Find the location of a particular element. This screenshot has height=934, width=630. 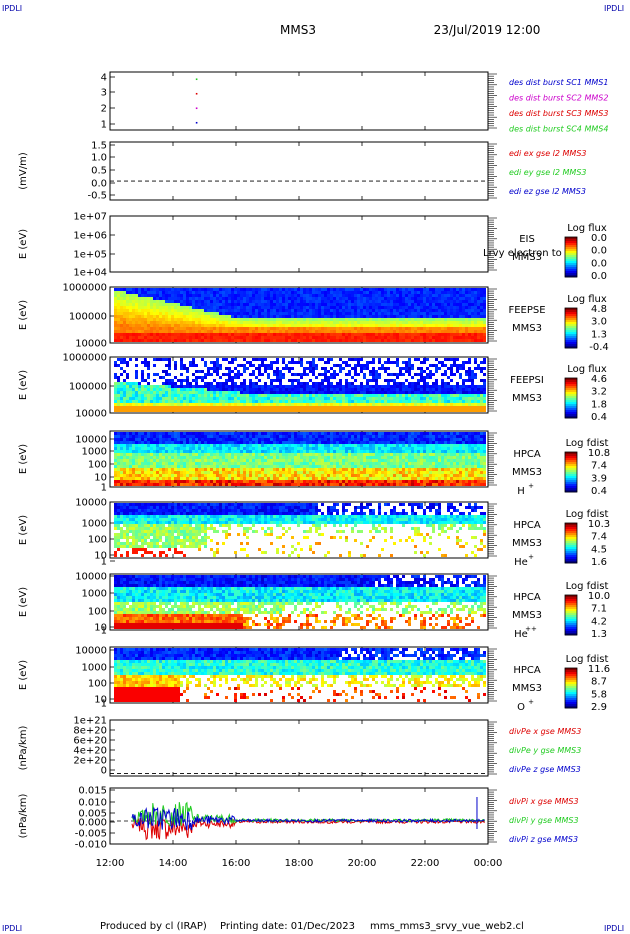

ytick-label-feeps-e-2: 10000 is located at coordinates (91, 344).